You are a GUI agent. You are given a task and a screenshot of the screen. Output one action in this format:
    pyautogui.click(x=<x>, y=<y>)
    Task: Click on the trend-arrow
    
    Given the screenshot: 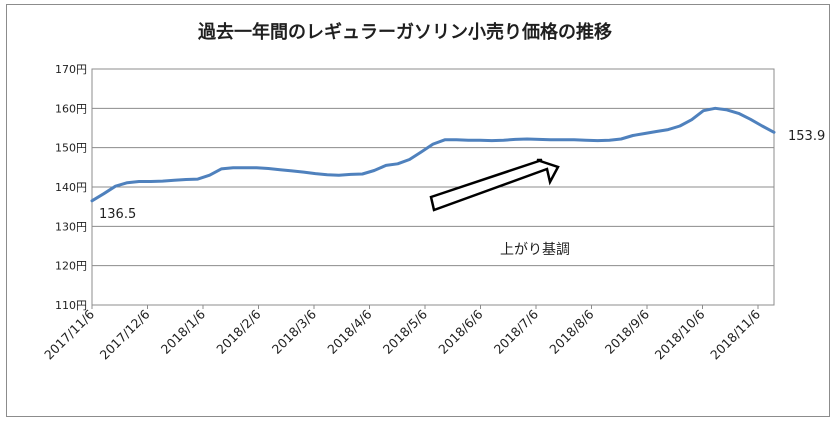 What is the action you would take?
    pyautogui.click(x=494, y=185)
    